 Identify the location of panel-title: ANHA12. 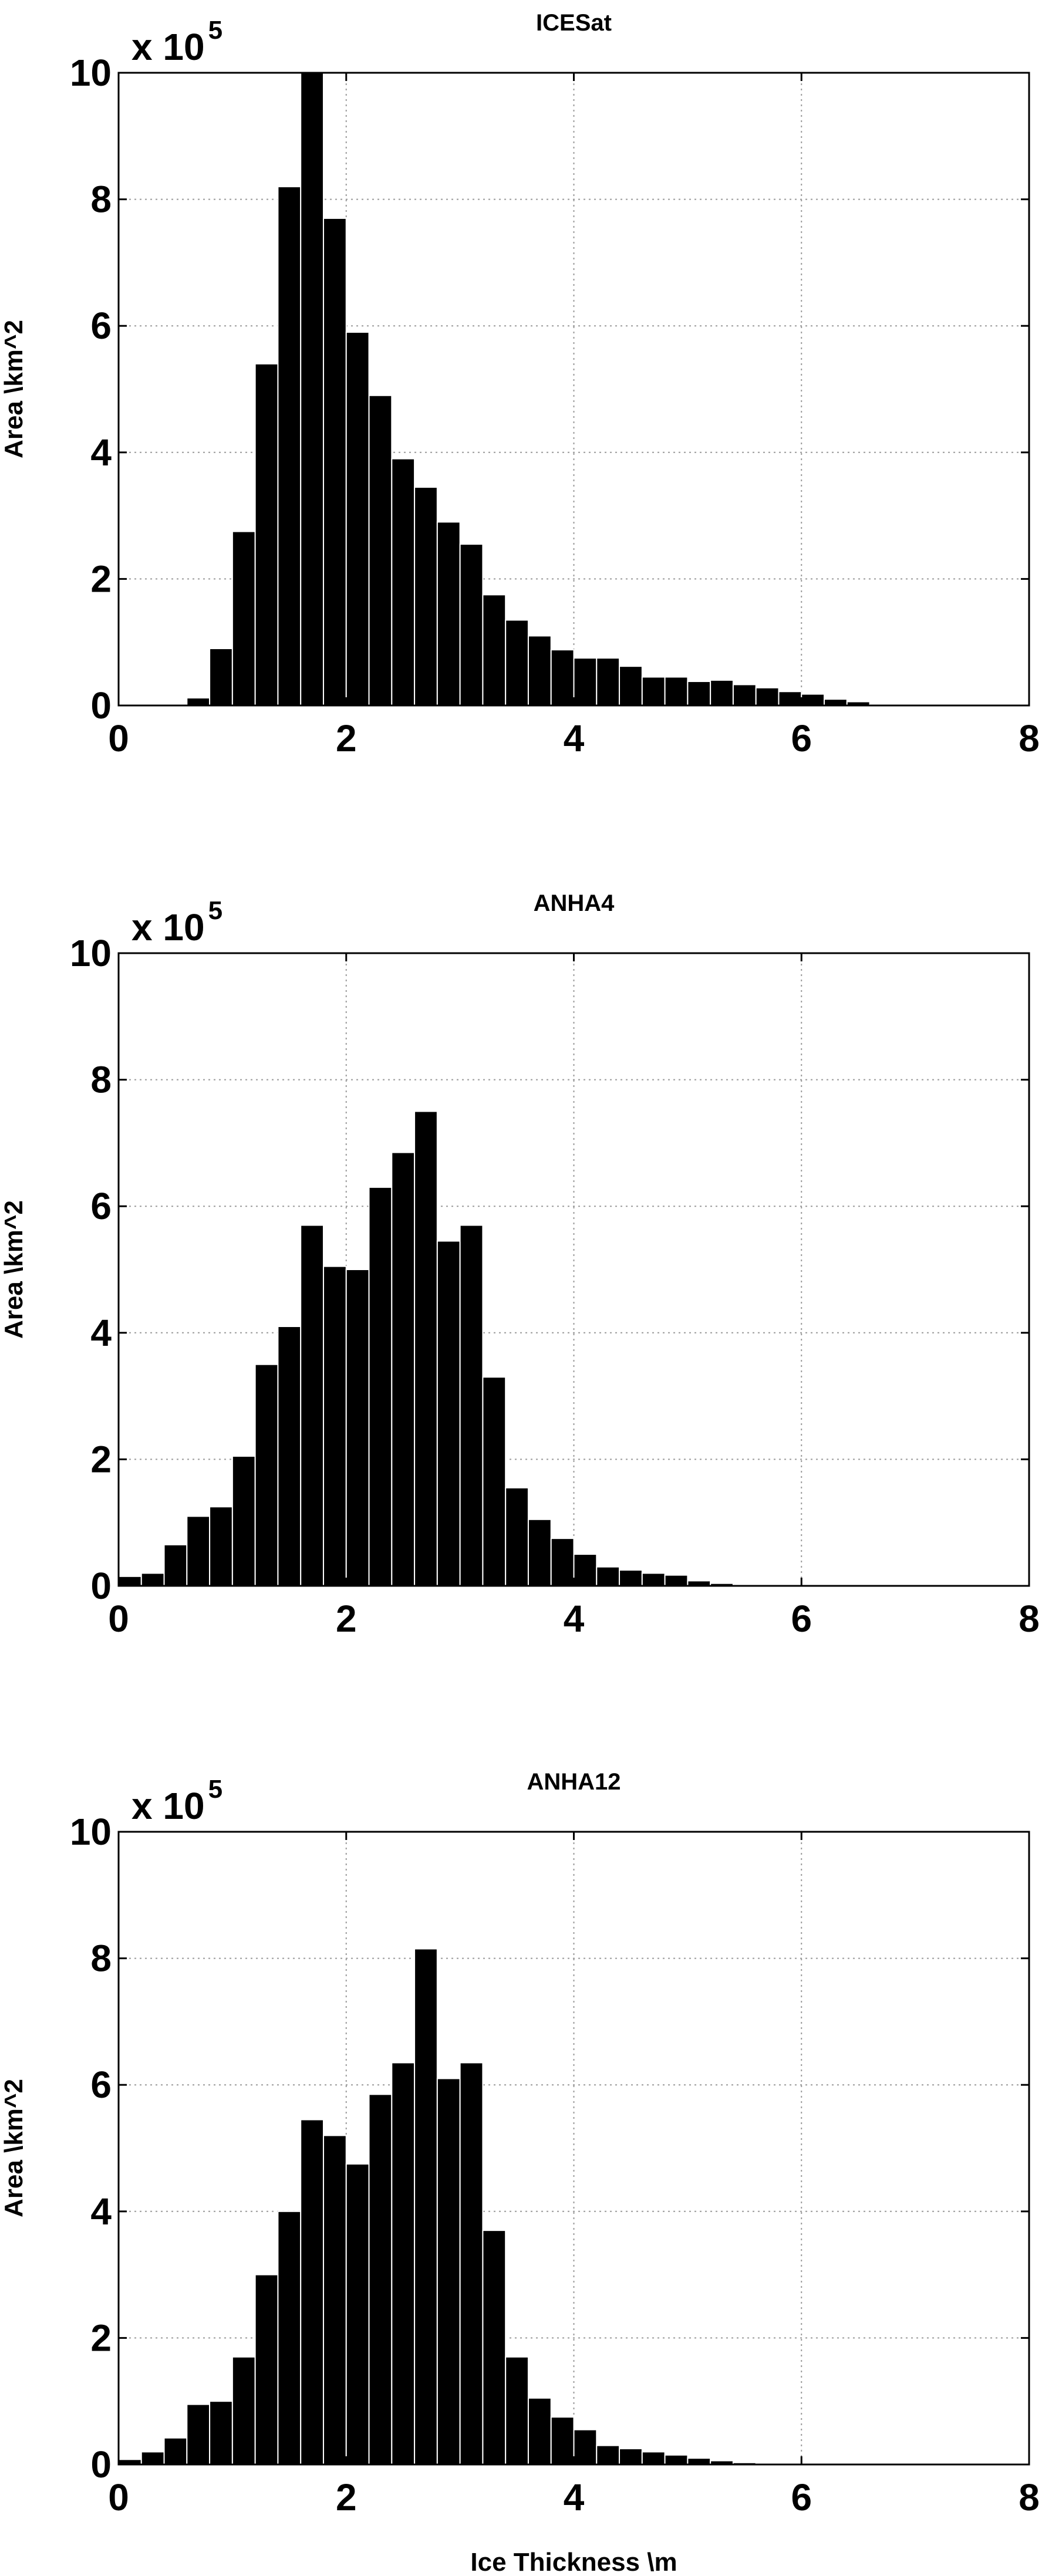
(574, 1782).